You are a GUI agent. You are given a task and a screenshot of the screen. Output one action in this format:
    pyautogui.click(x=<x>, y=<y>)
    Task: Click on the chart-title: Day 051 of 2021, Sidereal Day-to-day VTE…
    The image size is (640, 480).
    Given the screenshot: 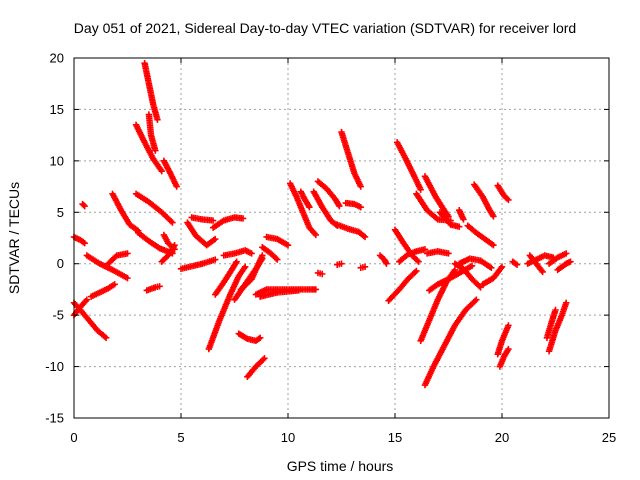 What is the action you would take?
    pyautogui.click(x=325, y=28)
    